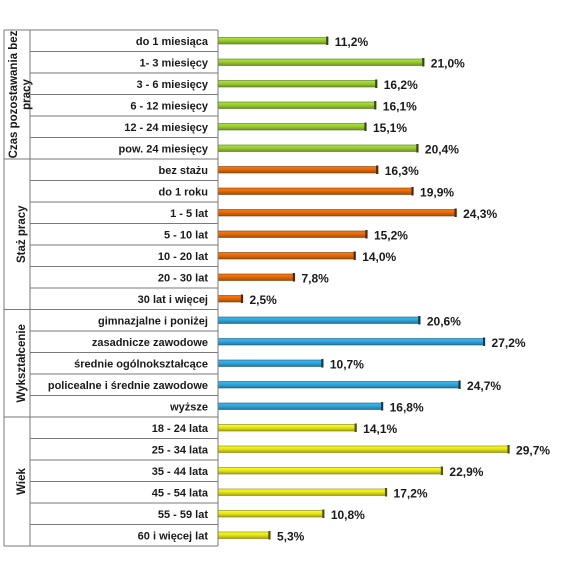 The height and width of the screenshot is (574, 580). What do you see at coordinates (141, 364) in the screenshot?
I see `category-label: średnie ogólnokształcące` at bounding box center [141, 364].